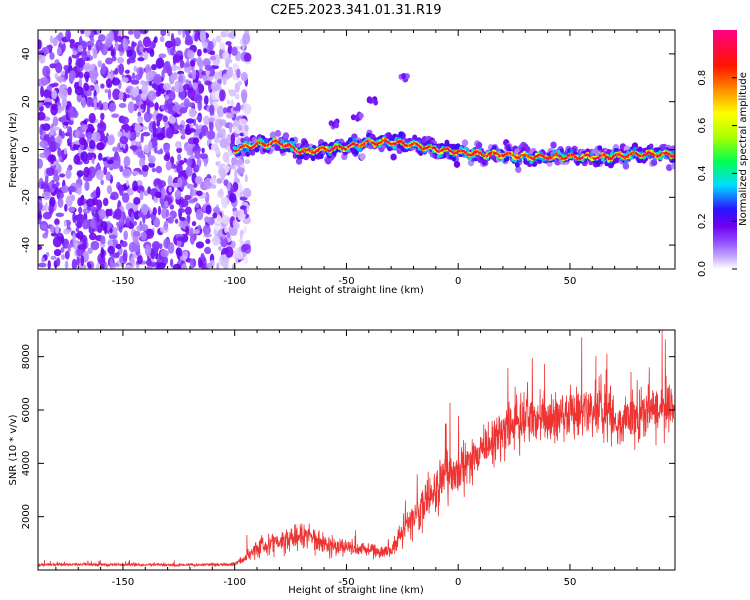 The height and width of the screenshot is (600, 750). I want to click on x-tick-label: -100, so click(234, 281).